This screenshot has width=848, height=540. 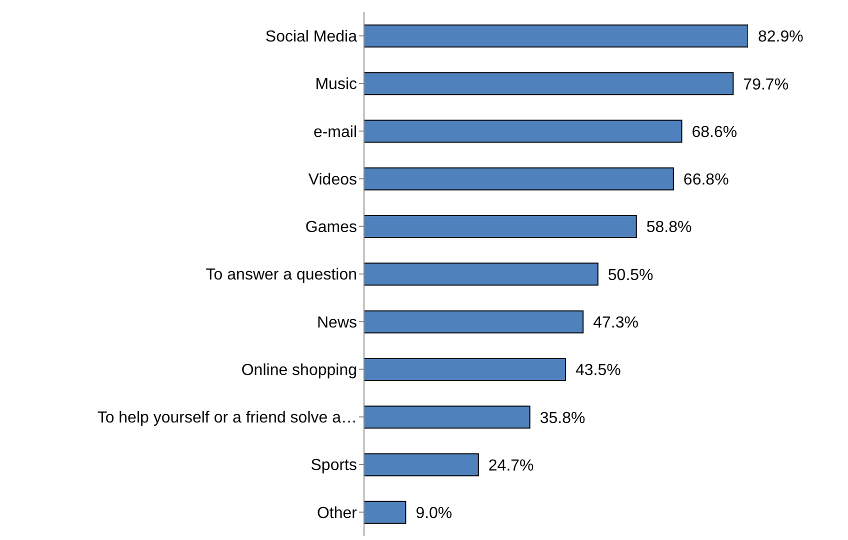 I want to click on data-label: 43.5%, so click(x=598, y=371).